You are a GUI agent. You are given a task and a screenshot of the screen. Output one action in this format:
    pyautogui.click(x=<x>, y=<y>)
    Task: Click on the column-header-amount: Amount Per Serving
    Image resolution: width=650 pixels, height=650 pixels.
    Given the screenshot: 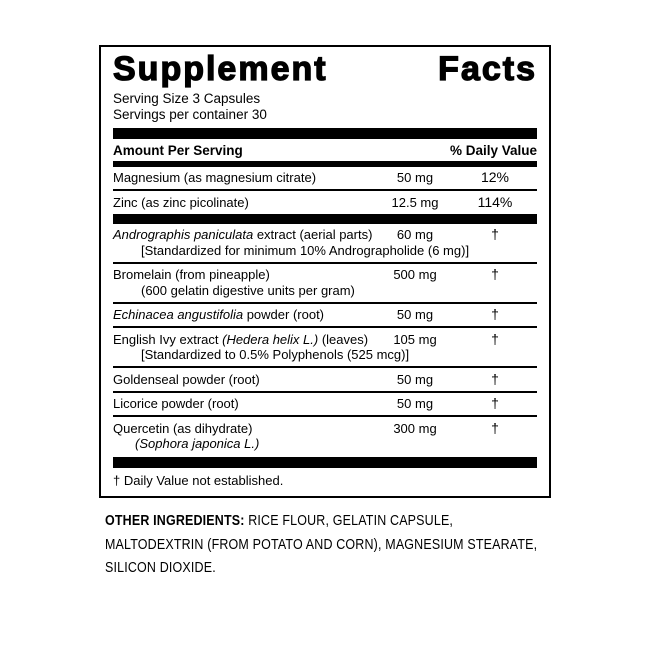 What is the action you would take?
    pyautogui.click(x=178, y=150)
    